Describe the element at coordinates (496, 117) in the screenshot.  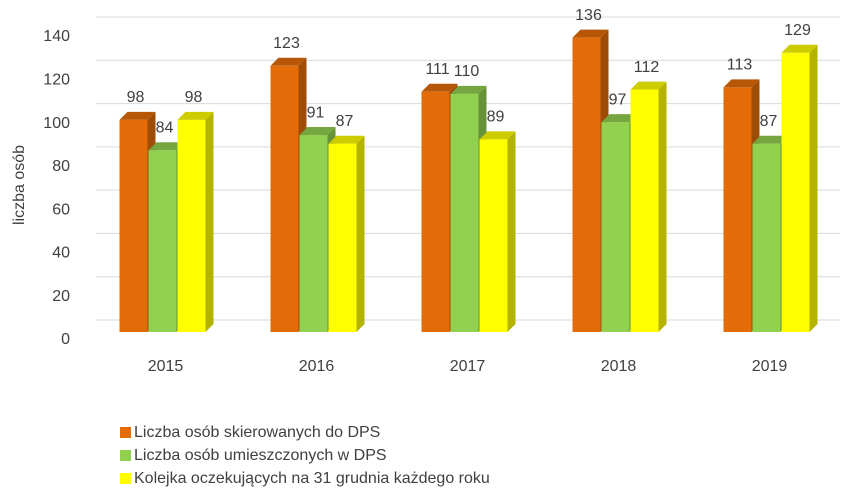
I see `data-label: 89` at that location.